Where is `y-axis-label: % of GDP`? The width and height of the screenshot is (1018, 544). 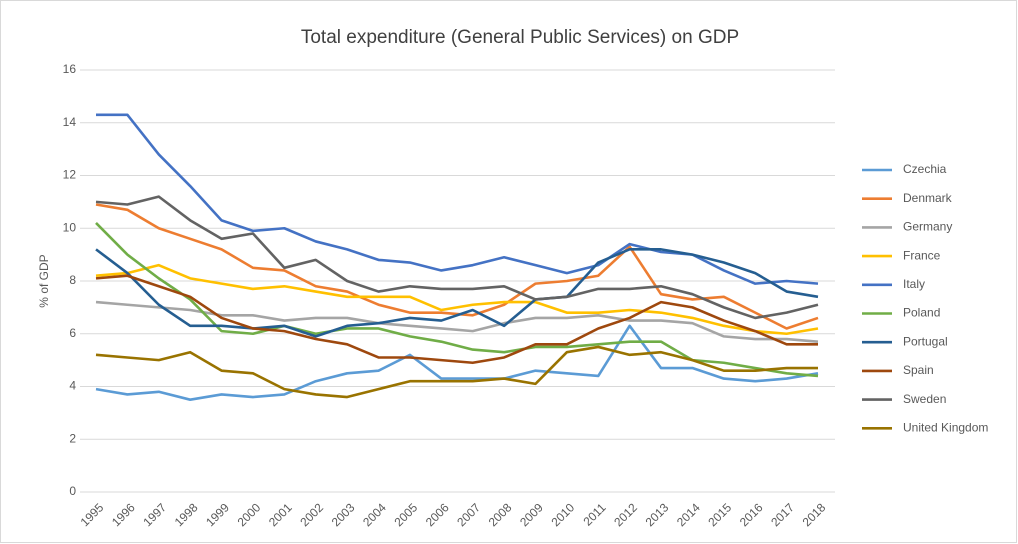
y-axis-label: % of GDP is located at coordinates (44, 280).